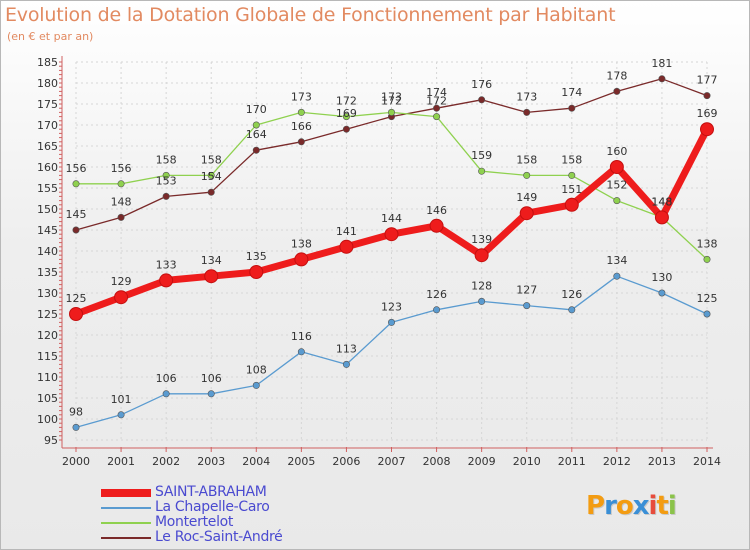 This screenshot has height=550, width=750. I want to click on data-label: 130, so click(661, 277).